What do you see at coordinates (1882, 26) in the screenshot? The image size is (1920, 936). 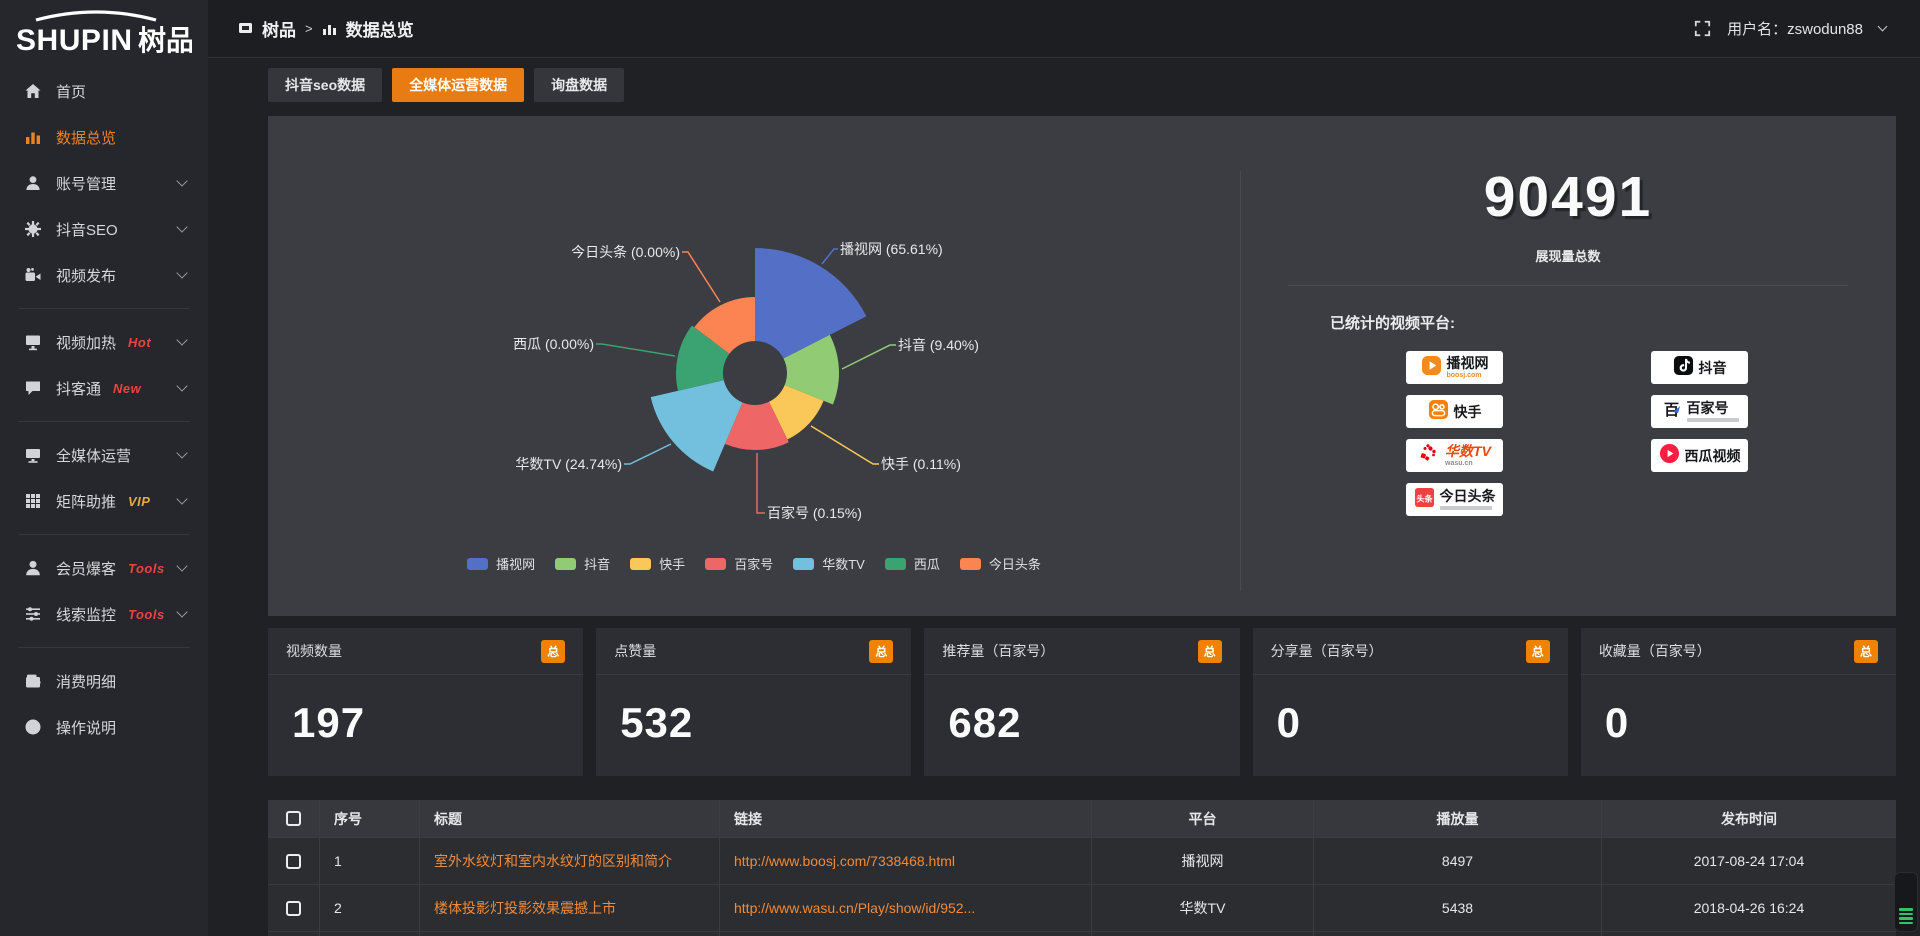 I see `user-menu-chevron-down-icon` at bounding box center [1882, 26].